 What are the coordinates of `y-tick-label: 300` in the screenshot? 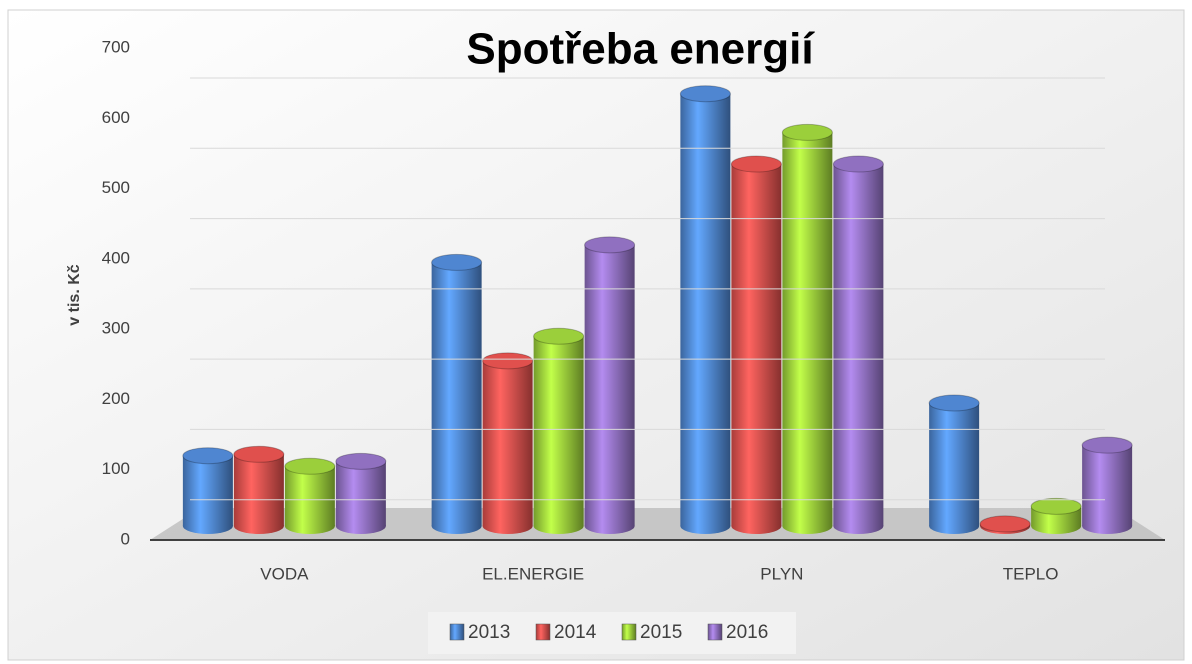 It's located at (116, 328).